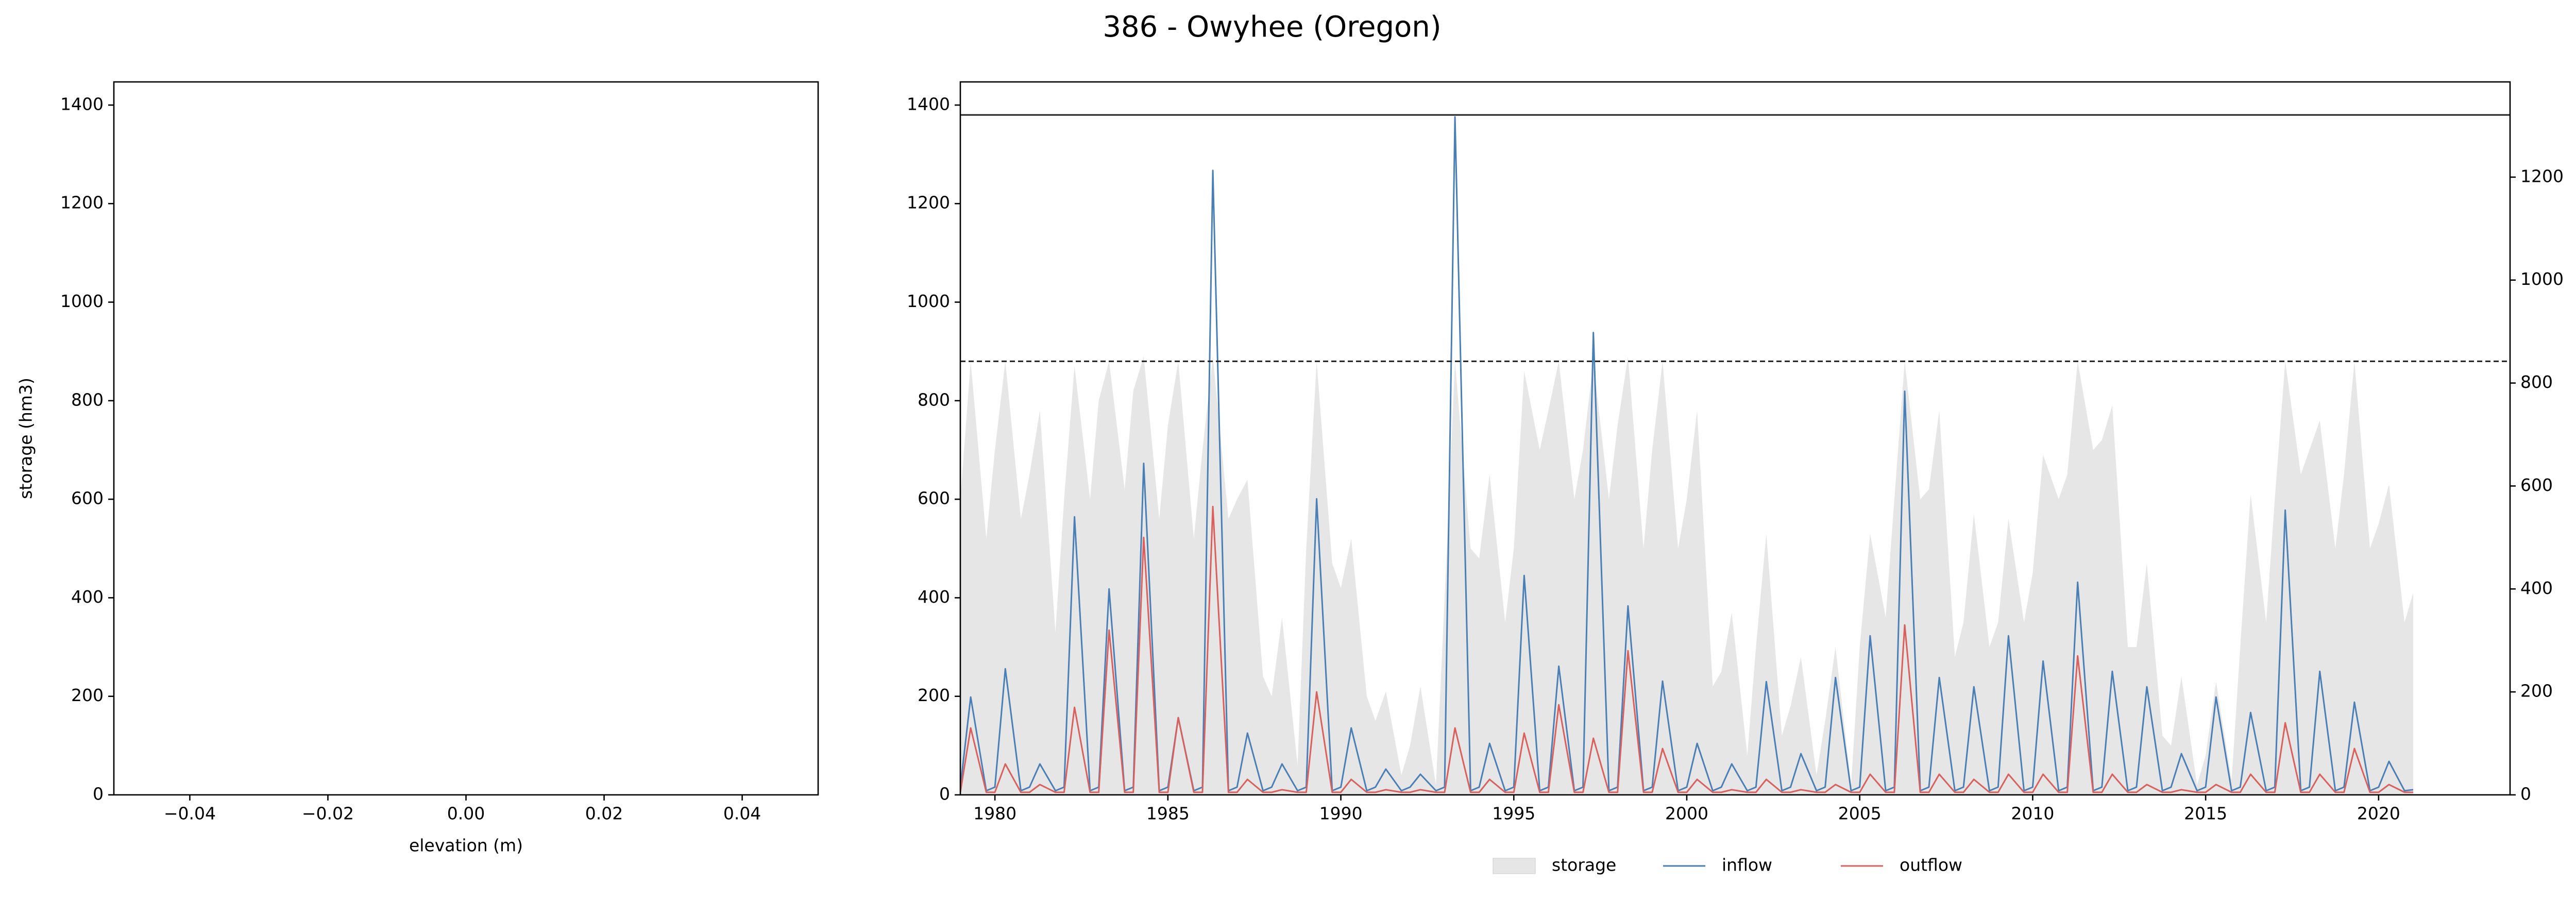 This screenshot has height=902, width=2576. I want to click on y2-tick-label: 600, so click(2536, 485).